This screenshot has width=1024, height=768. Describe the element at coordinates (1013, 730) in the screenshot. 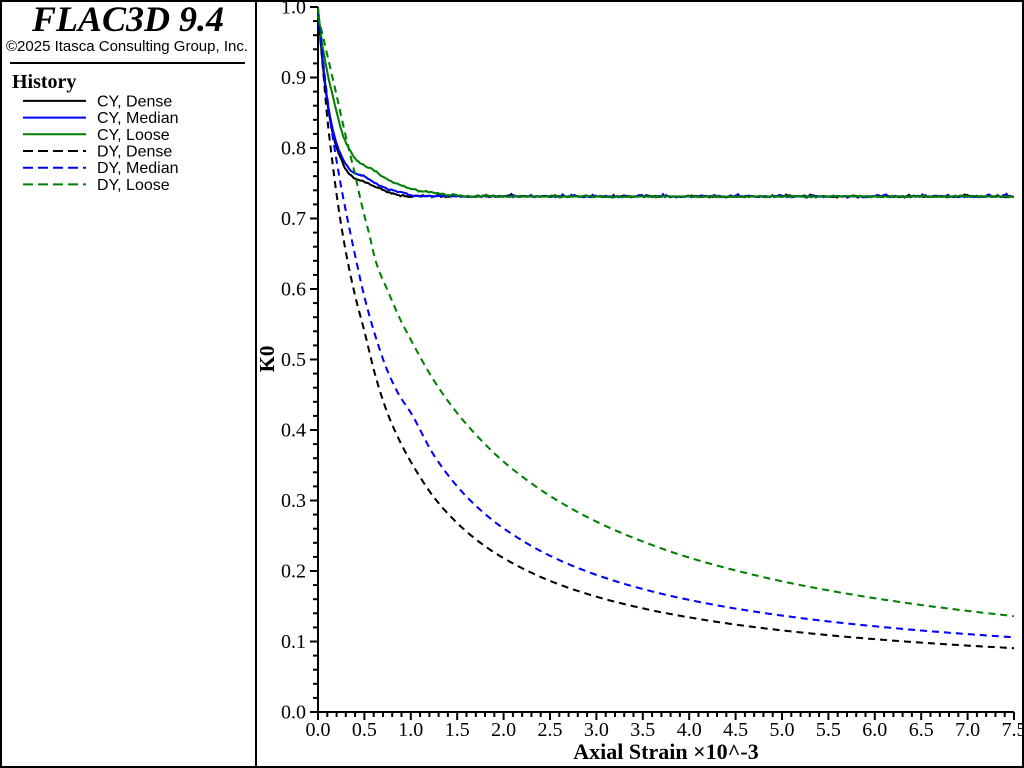

I see `svg-text: 7.5` at that location.